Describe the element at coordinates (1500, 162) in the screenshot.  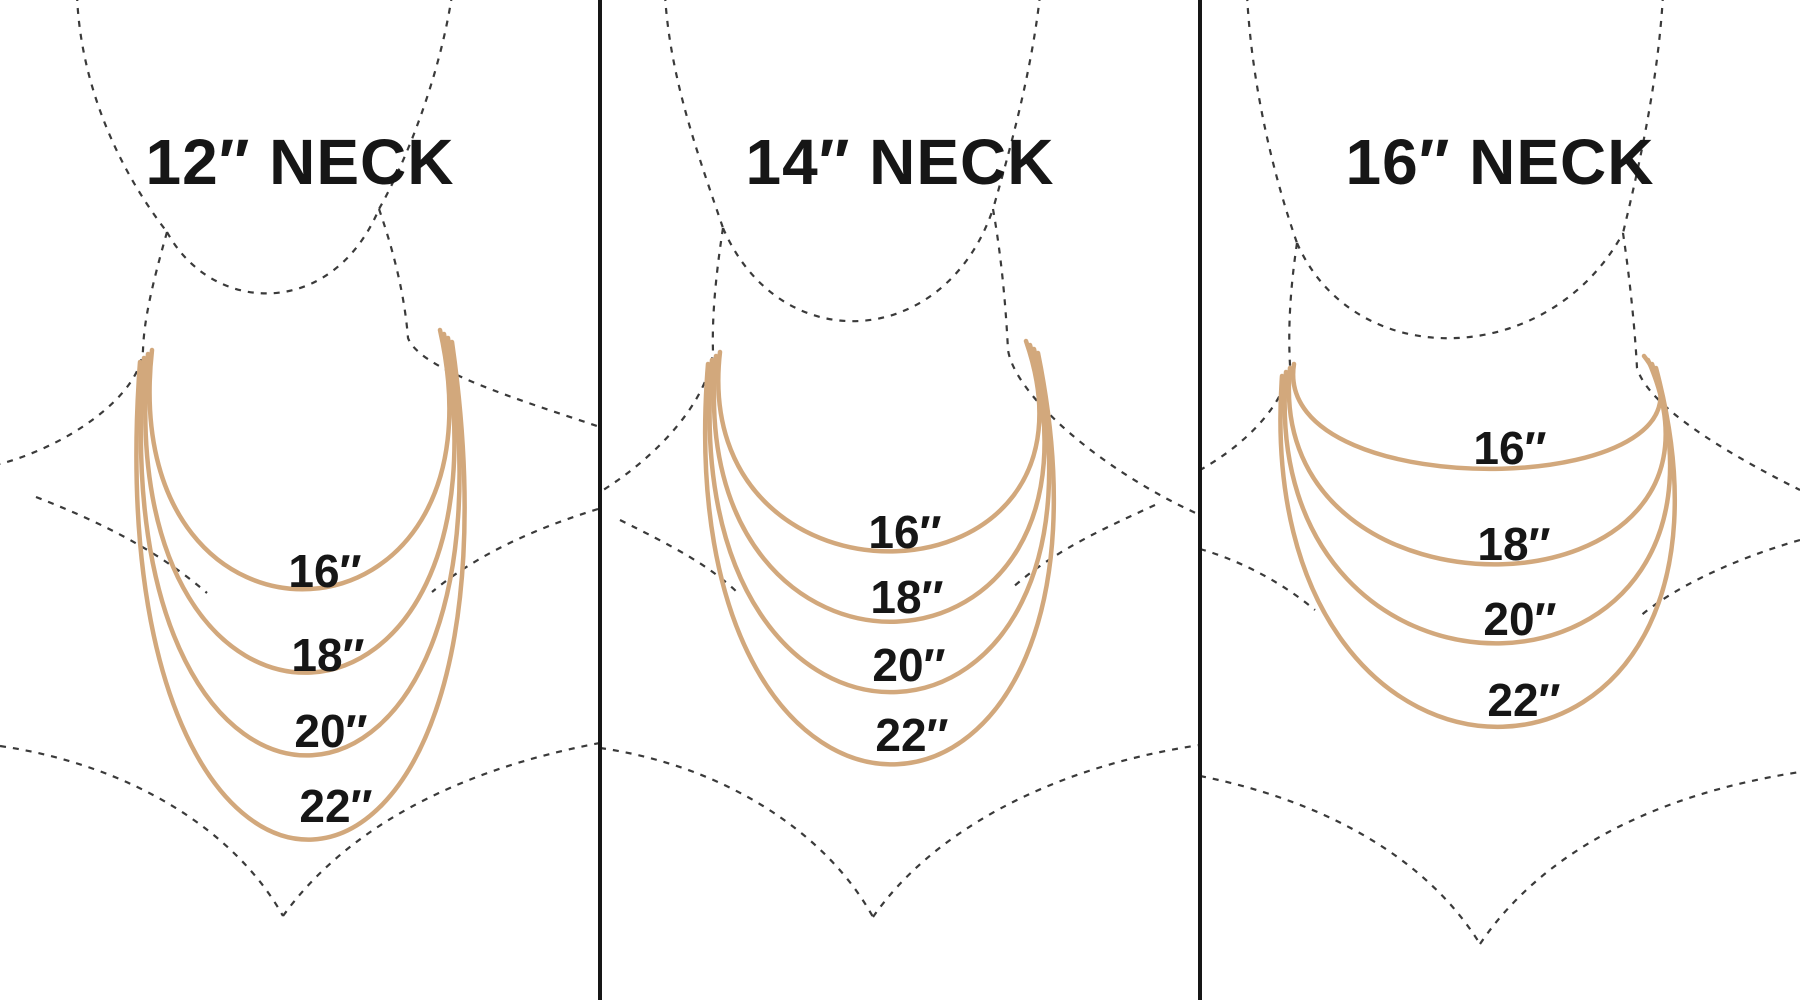
I see `panel-title: 16″ NECK` at that location.